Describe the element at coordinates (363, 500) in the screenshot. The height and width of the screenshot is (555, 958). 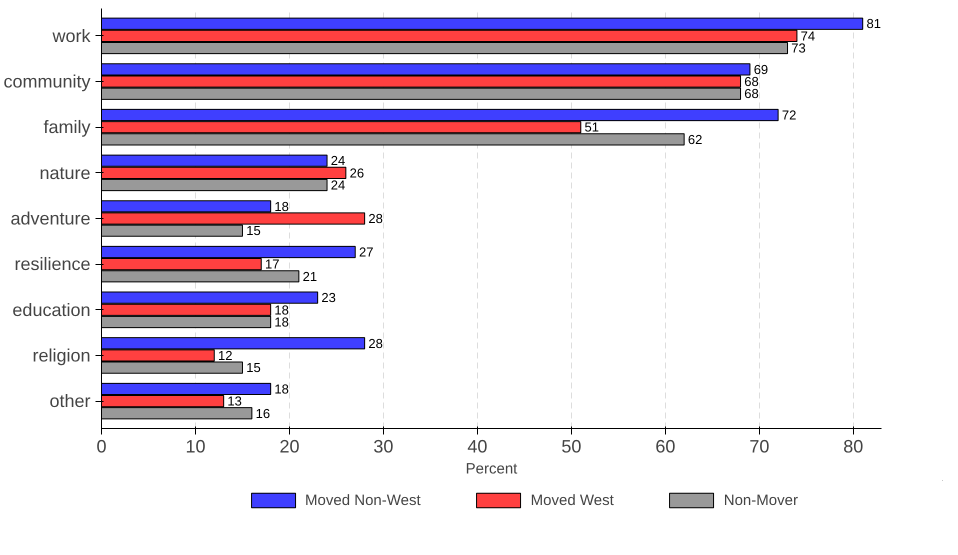
I see `legend-label: Moved Non-West` at that location.